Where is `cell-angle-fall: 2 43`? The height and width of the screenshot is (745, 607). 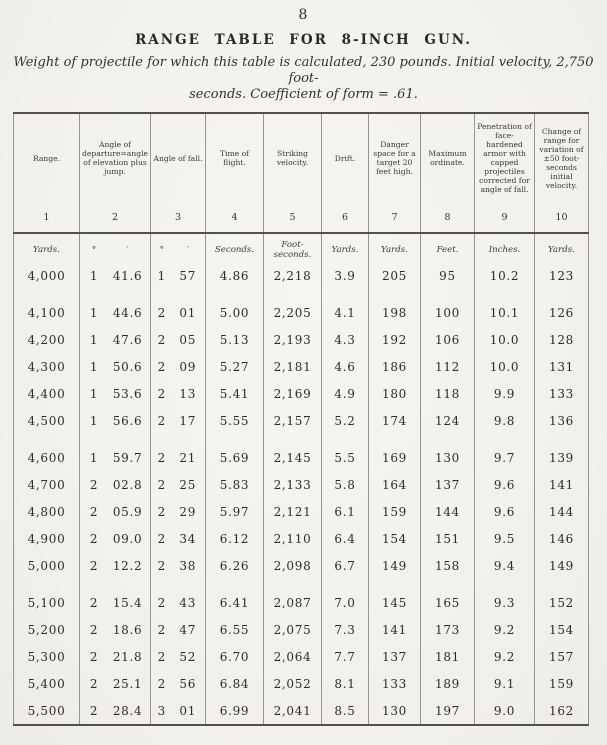
cell-angle-fall: 2 43 is located at coordinates (178, 597).